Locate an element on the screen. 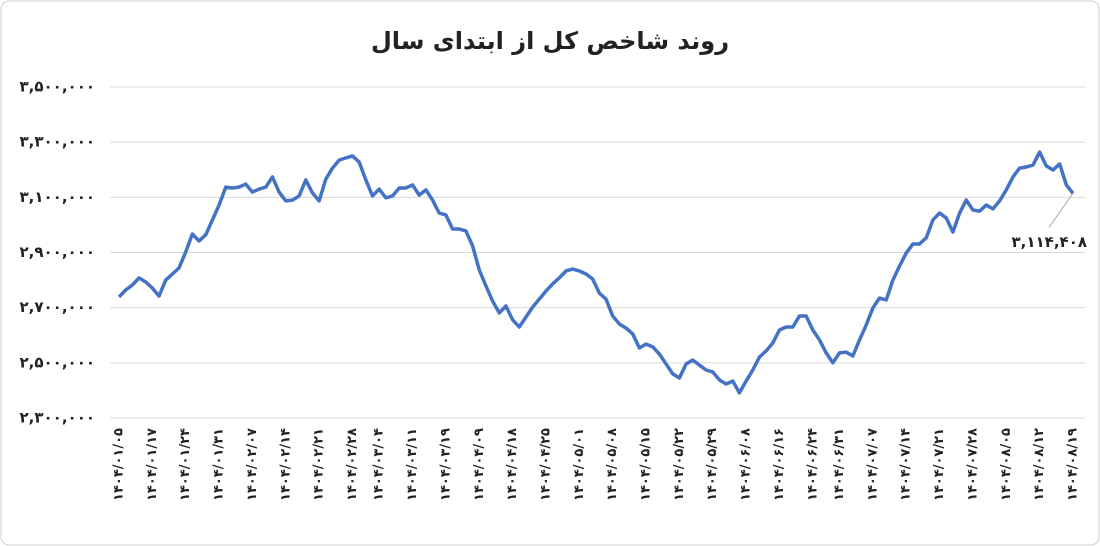 Image resolution: width=1100 pixels, height=546 pixels. leader-line is located at coordinates (1061, 210).